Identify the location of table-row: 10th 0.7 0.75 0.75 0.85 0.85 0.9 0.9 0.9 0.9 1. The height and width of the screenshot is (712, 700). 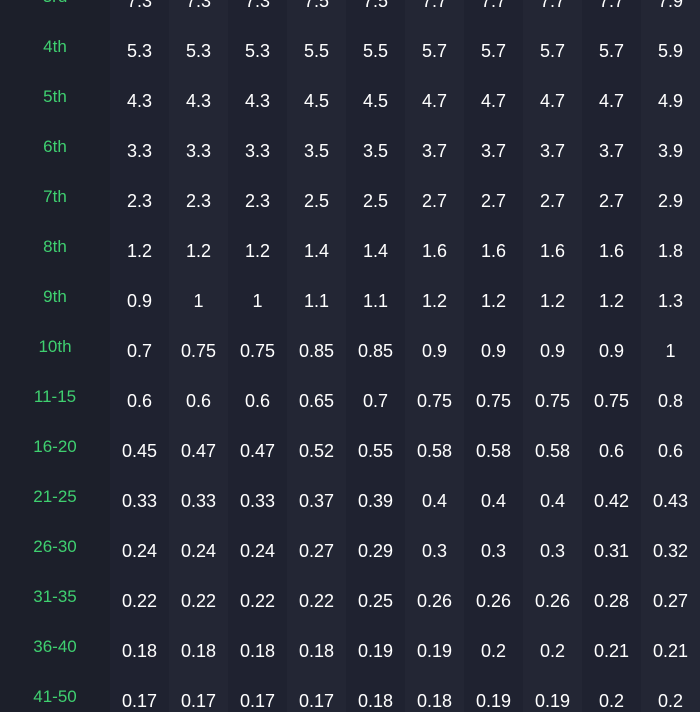
(350, 350).